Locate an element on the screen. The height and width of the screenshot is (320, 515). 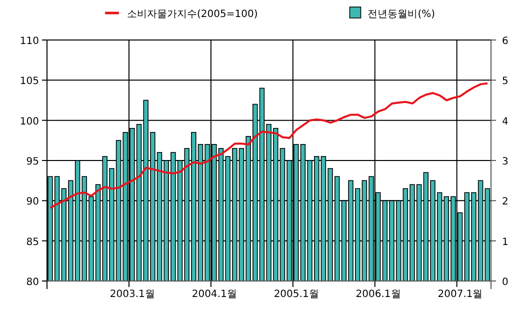
y-tick-label: 110 is located at coordinates (29, 41).